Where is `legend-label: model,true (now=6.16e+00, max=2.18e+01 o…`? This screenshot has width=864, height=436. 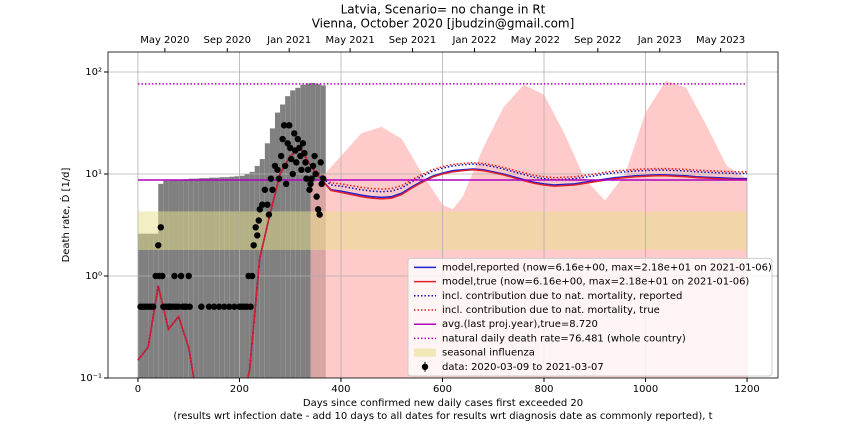
legend-label: model,true (now=6.16e+00, max=2.18e+01 o… is located at coordinates (595, 282).